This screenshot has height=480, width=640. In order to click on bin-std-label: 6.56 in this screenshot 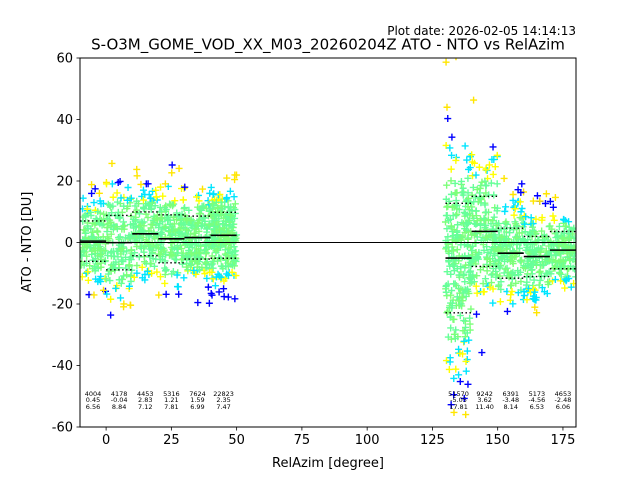, I will do `click(93, 407)`.